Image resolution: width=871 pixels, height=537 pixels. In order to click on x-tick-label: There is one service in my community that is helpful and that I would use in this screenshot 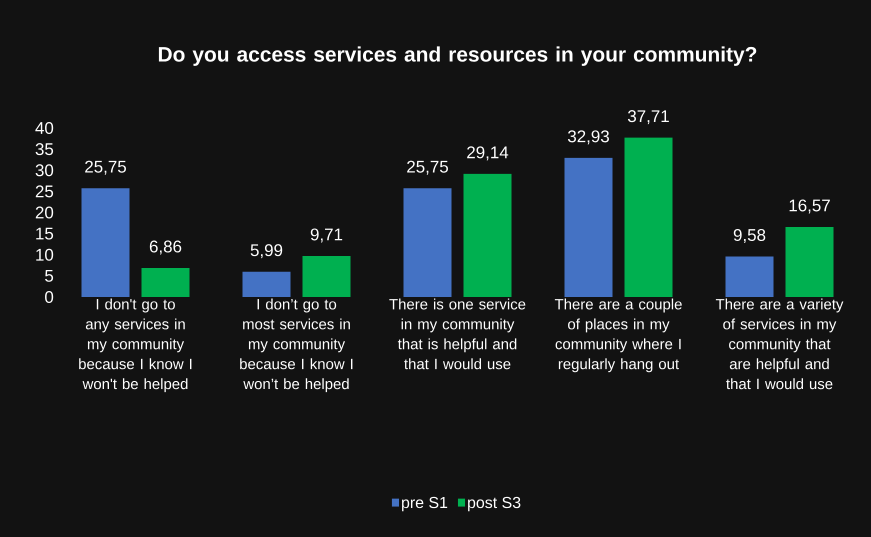, I will do `click(457, 334)`.